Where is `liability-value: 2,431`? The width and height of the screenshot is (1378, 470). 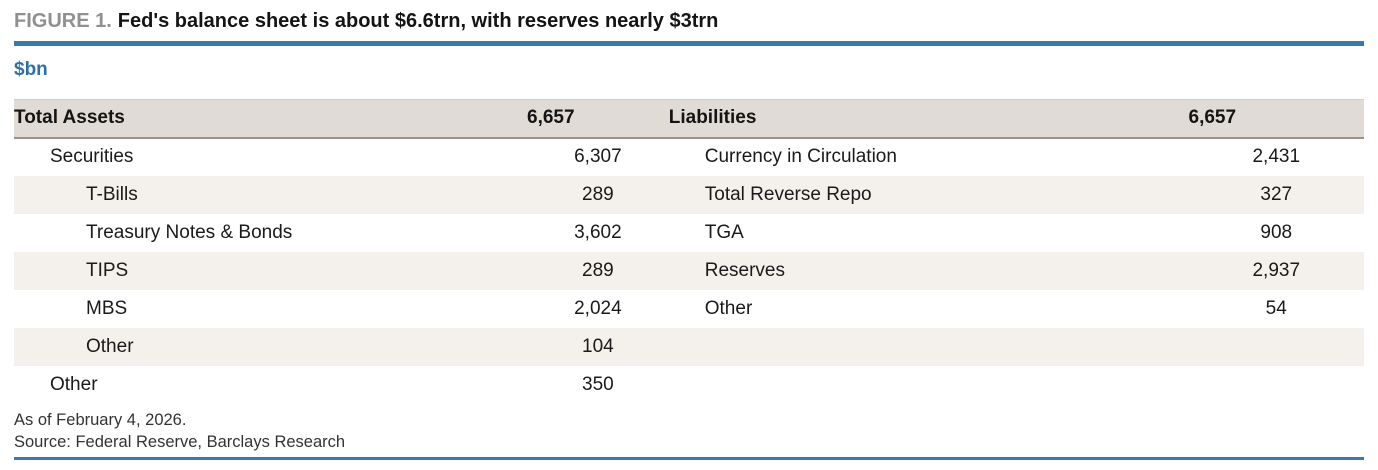
liability-value: 2,431 is located at coordinates (1276, 156).